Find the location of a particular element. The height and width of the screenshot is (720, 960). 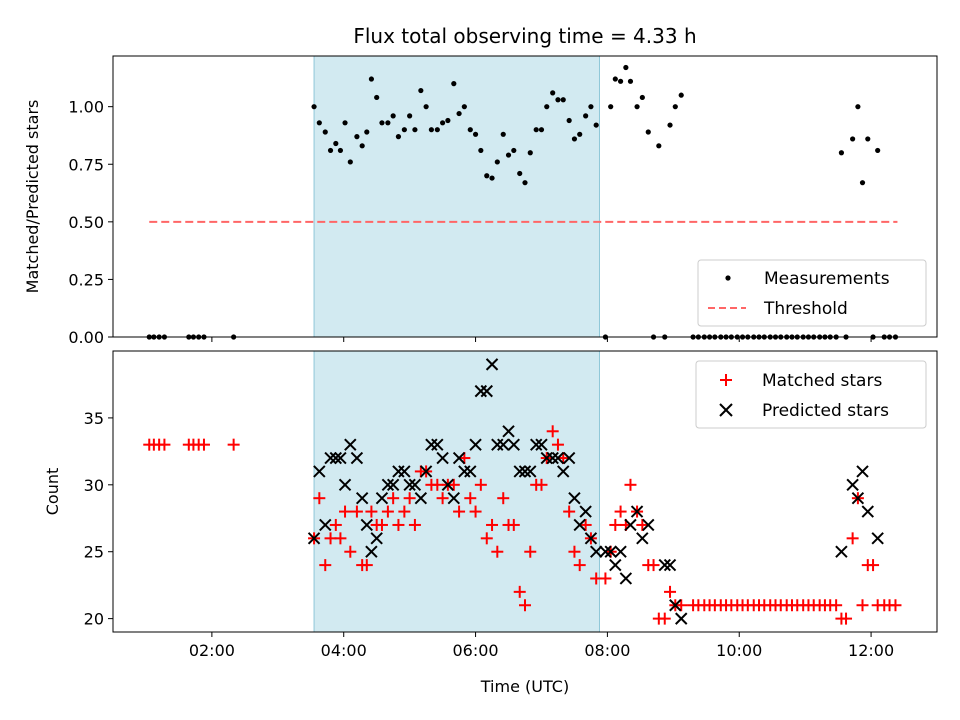

observing-window-span is located at coordinates (456, 196).